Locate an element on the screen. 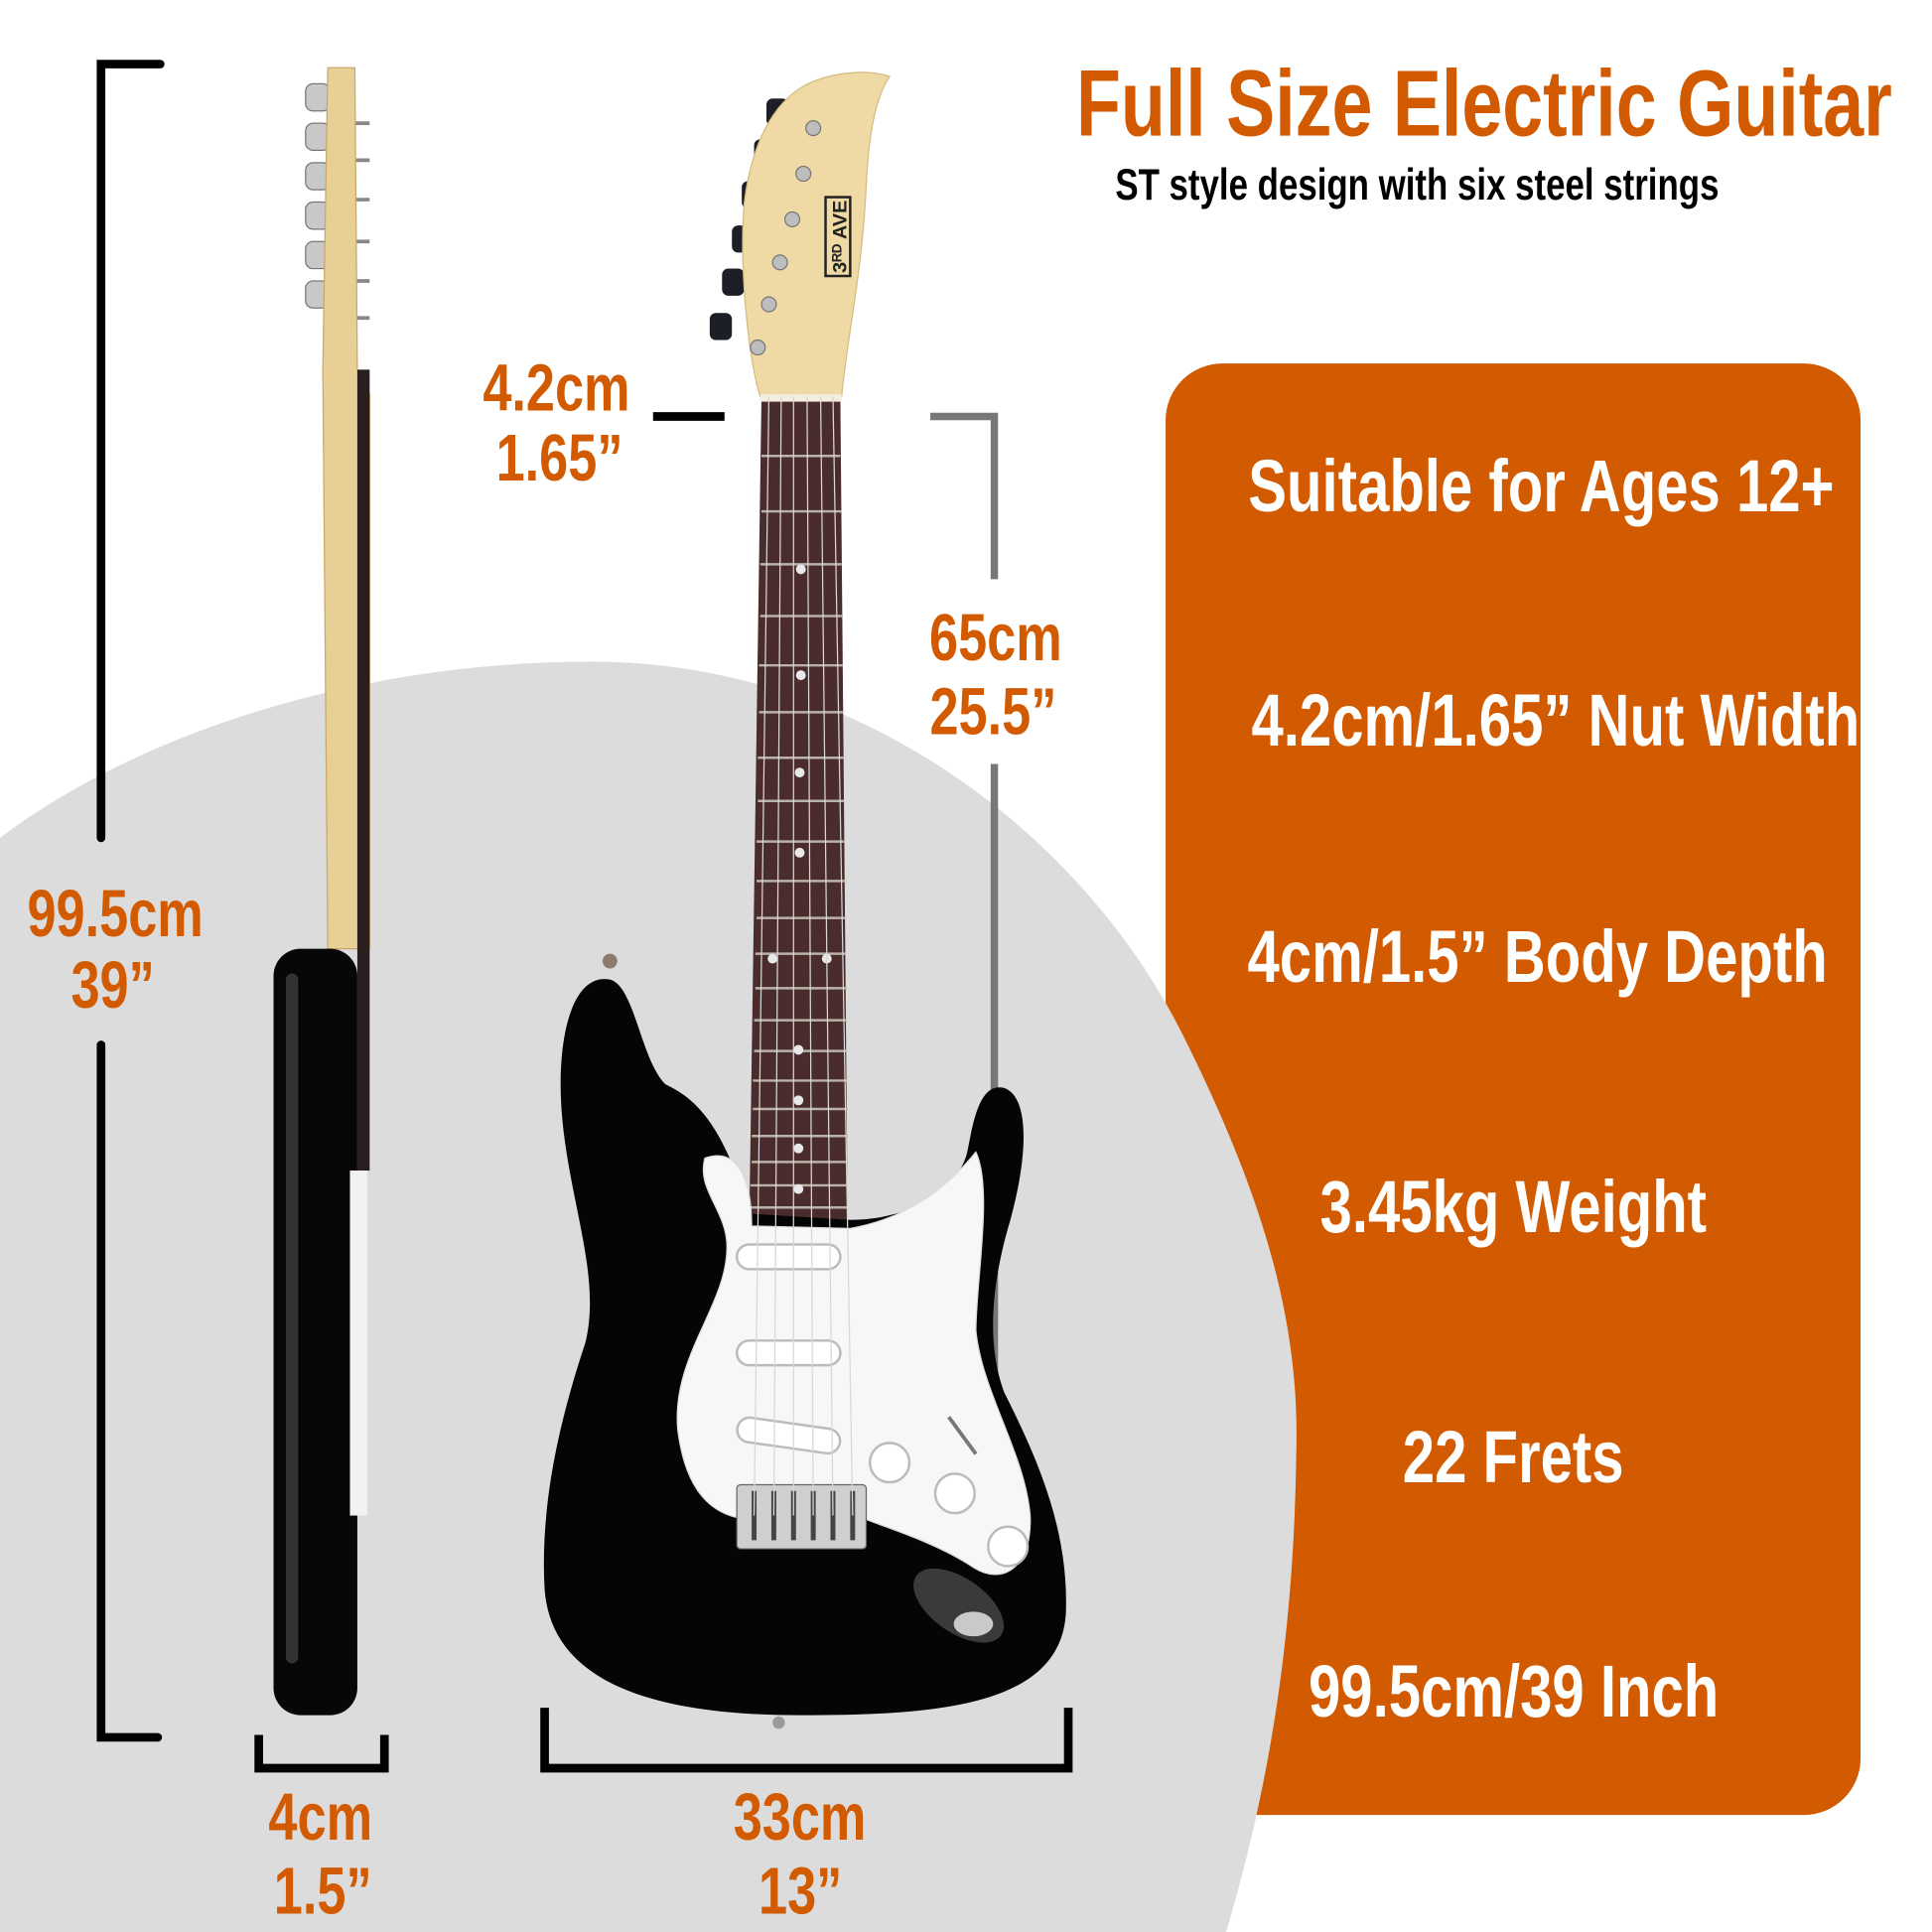 The width and height of the screenshot is (1932, 1932). body-width-label: 33cm is located at coordinates (800, 1818).